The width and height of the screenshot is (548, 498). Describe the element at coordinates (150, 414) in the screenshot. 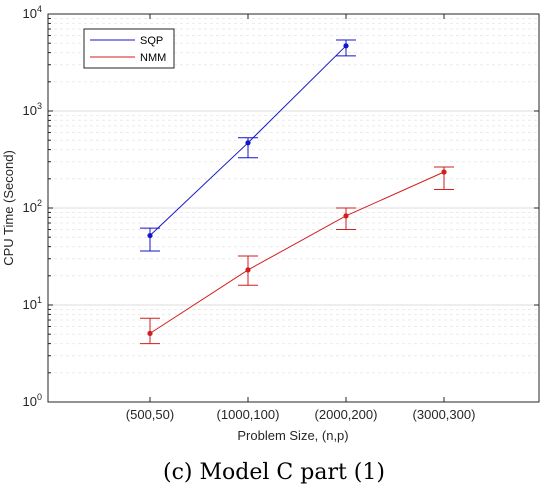

I see `x-tick-label: (500,50)` at that location.